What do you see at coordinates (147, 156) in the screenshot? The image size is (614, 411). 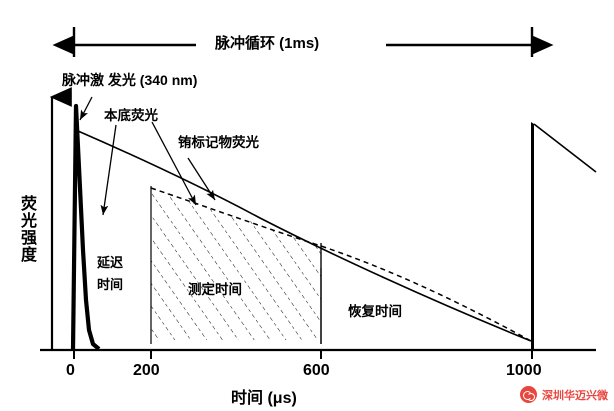 I see `leader-lines` at bounding box center [147, 156].